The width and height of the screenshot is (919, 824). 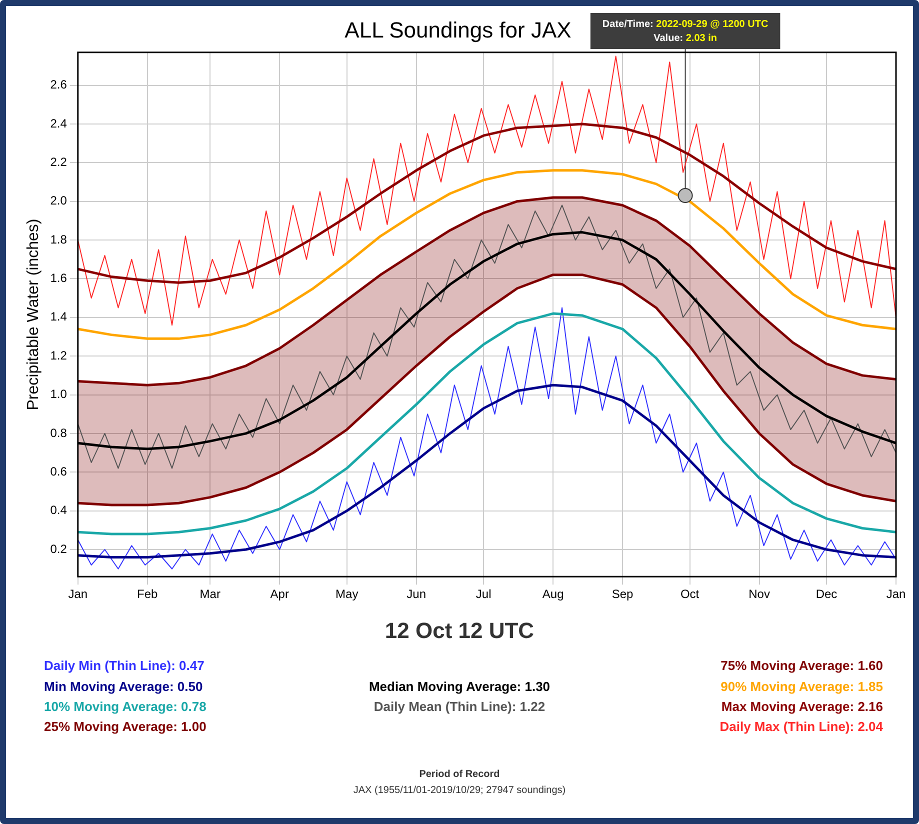 What do you see at coordinates (827, 594) in the screenshot?
I see `x-tick-label: Dec` at bounding box center [827, 594].